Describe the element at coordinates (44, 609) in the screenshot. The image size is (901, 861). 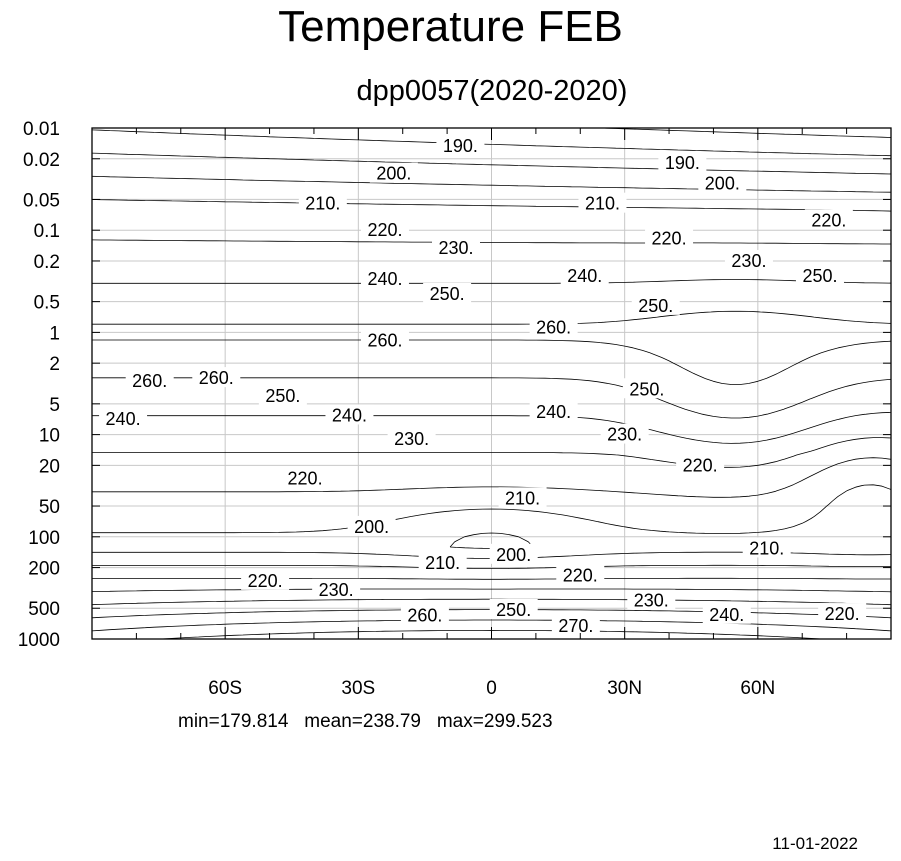
I see `y-tick-label: 500` at that location.